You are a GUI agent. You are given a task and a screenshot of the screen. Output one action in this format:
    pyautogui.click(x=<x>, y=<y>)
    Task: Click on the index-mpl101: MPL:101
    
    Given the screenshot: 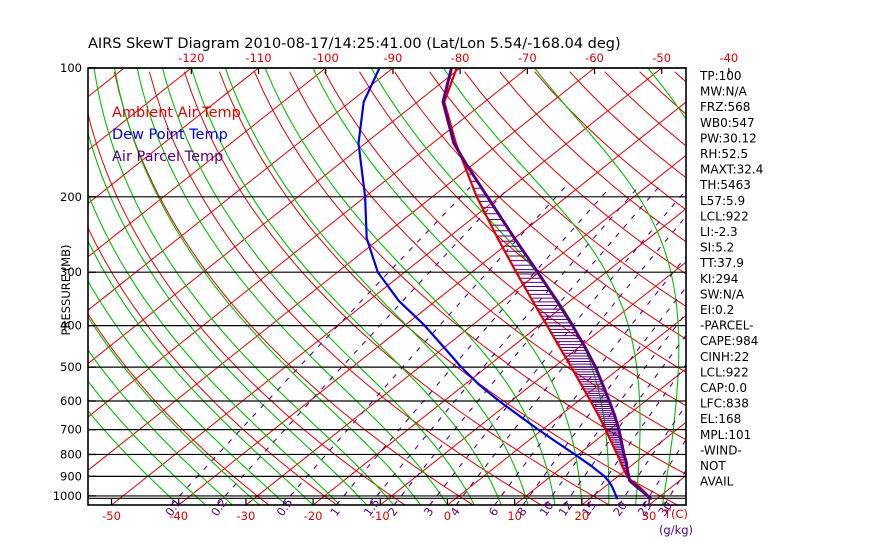 What is the action you would take?
    pyautogui.click(x=725, y=435)
    